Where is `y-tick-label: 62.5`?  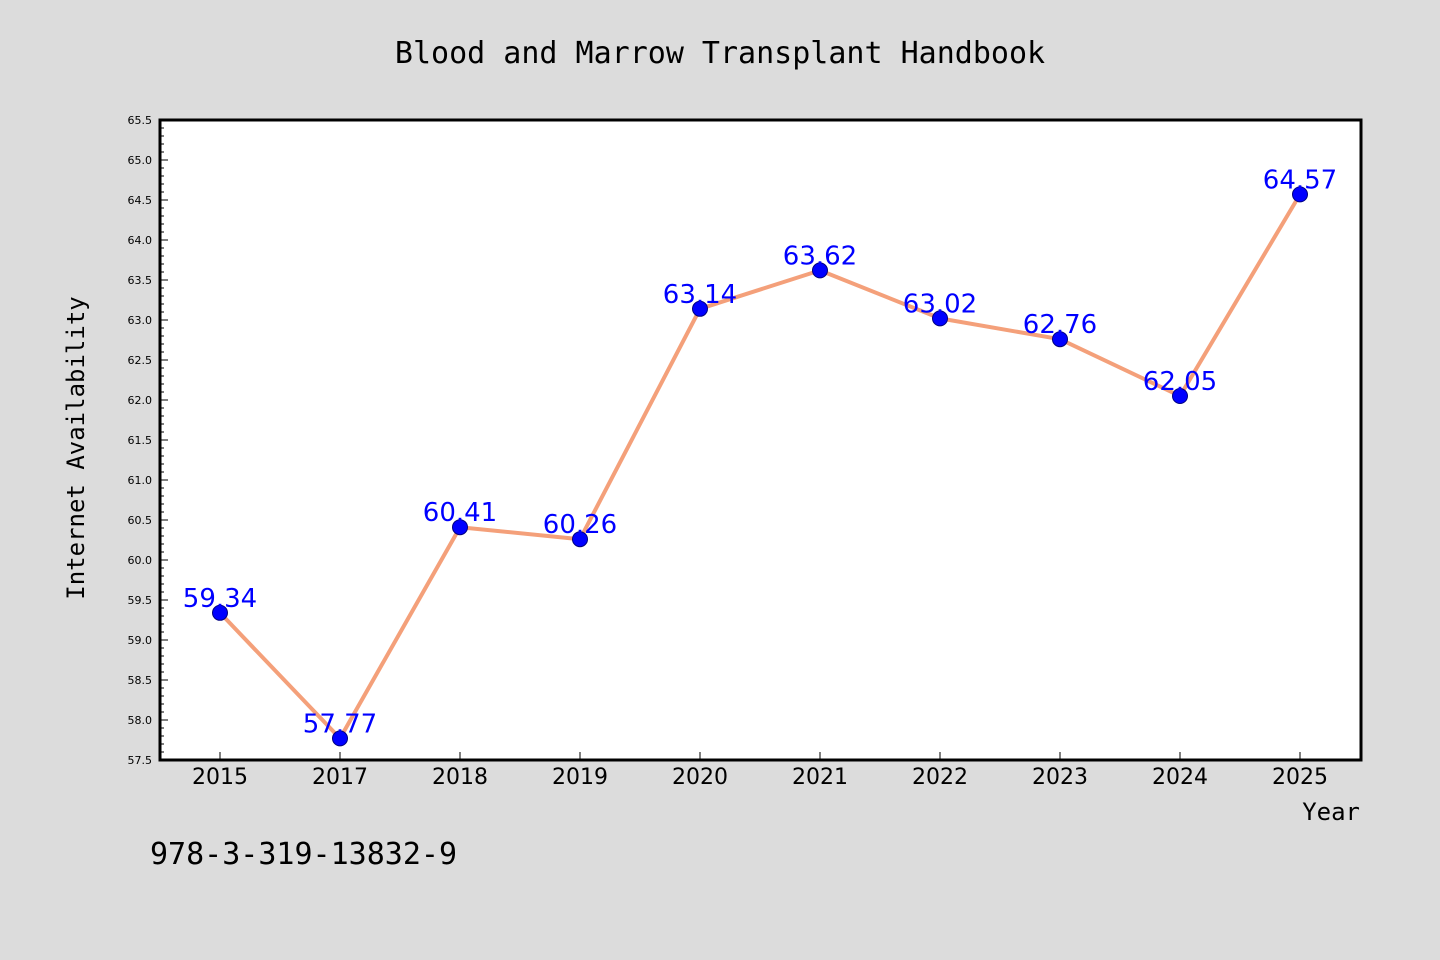 y-tick-label: 62.5 is located at coordinates (140, 360).